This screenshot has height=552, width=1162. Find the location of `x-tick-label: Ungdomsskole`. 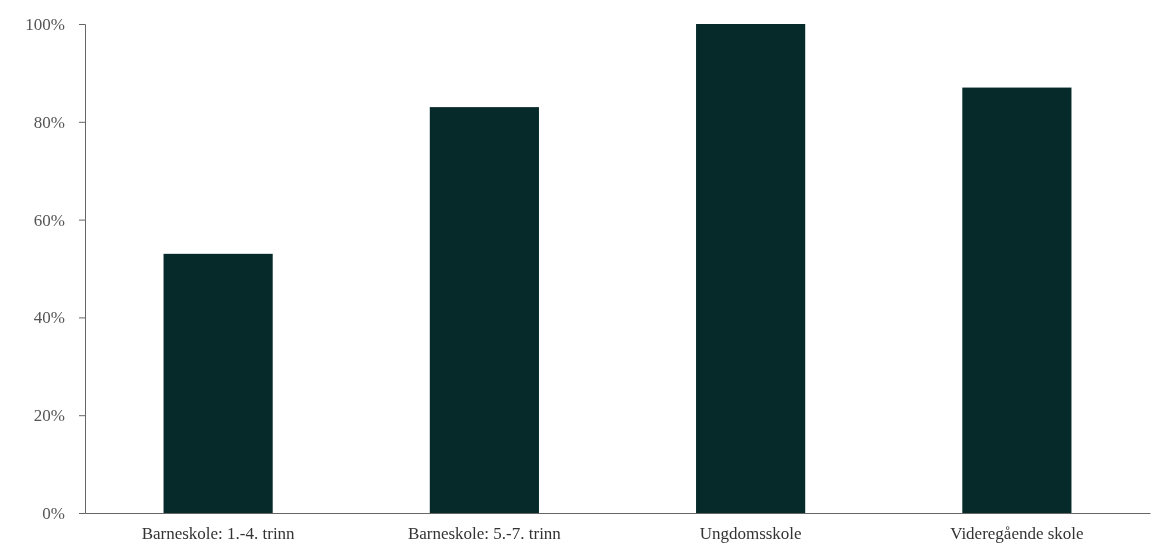

x-tick-label: Ungdomsskole is located at coordinates (750, 534).